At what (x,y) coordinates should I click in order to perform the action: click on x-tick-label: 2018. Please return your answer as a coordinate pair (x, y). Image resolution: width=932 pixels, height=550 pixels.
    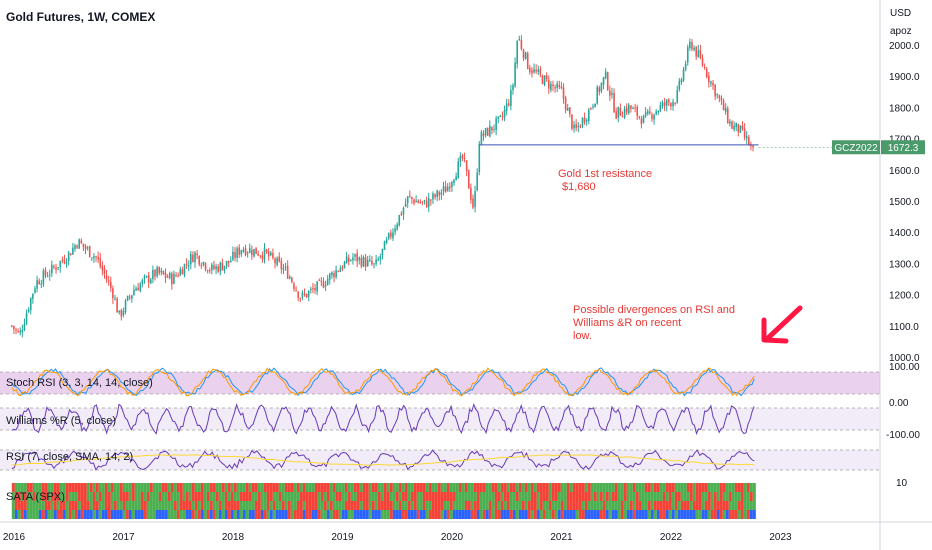
    Looking at the image, I should click on (233, 537).